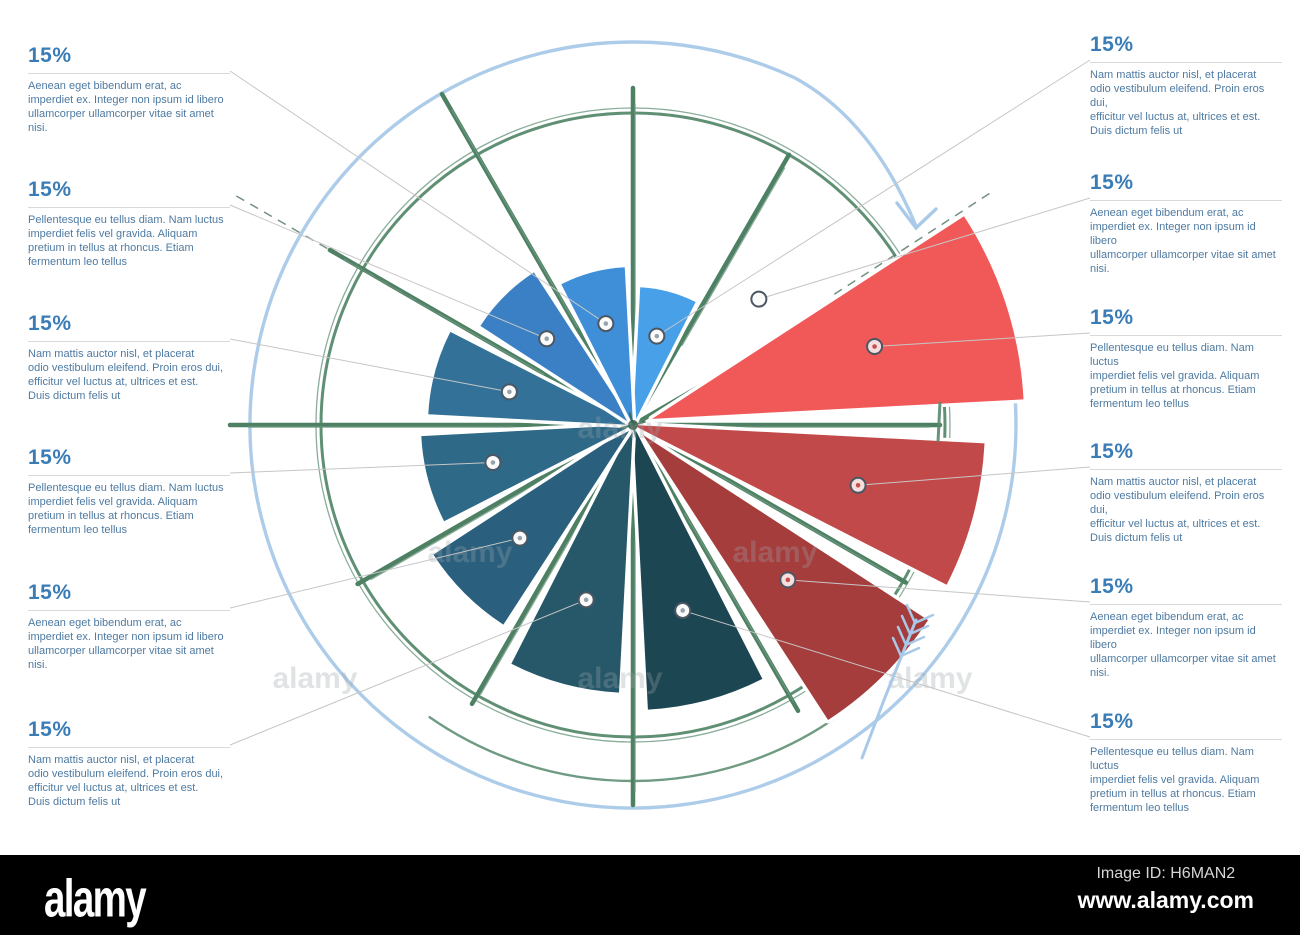 The height and width of the screenshot is (935, 1300). What do you see at coordinates (939, 422) in the screenshot?
I see `rim-tick` at bounding box center [939, 422].